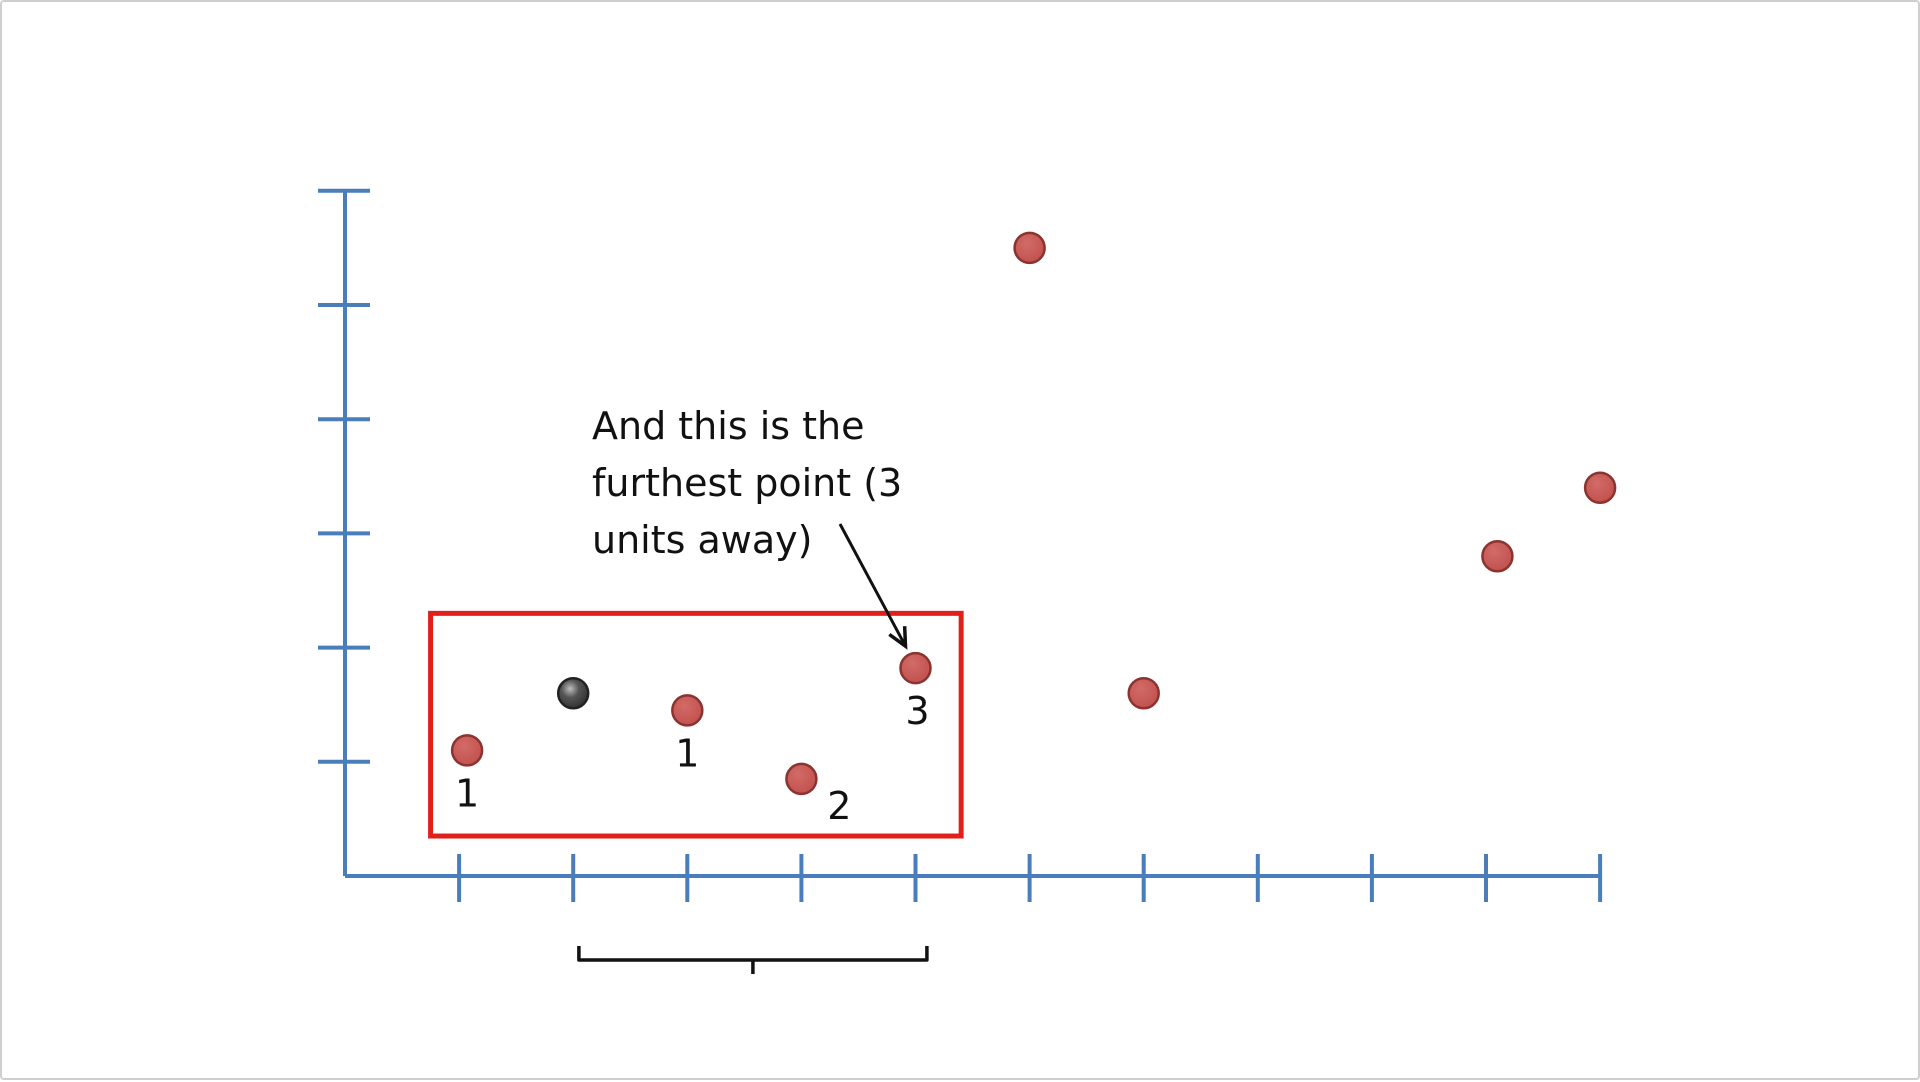 This screenshot has width=1920, height=1082. I want to click on callout-line-1: And this is the, so click(728, 426).